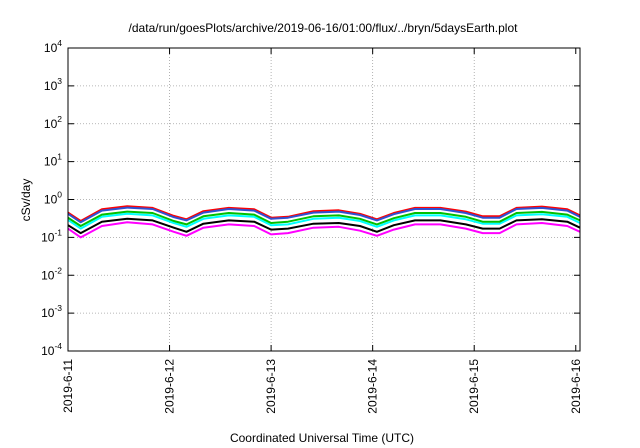 The image size is (640, 448). I want to click on y-axis-label: cSv/day, so click(26, 200).